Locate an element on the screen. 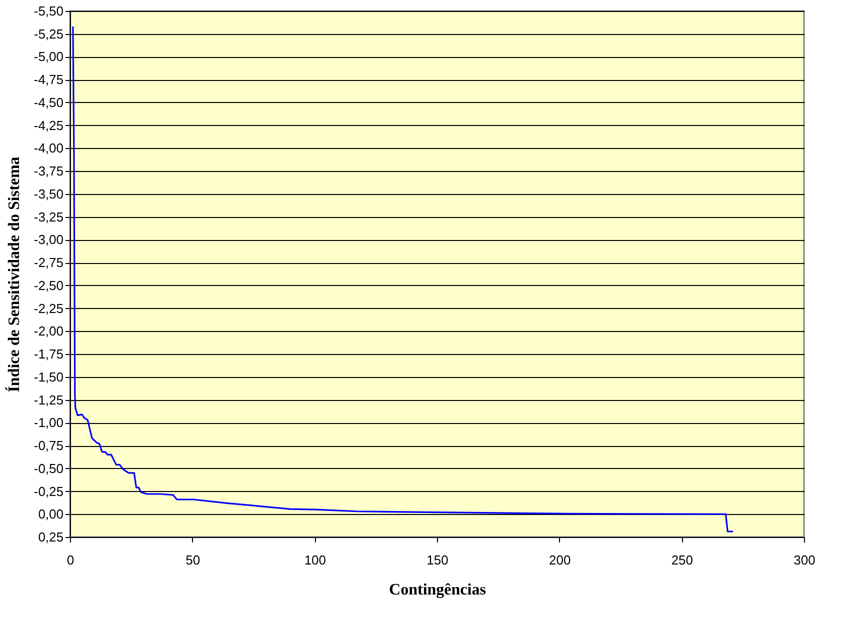  y-tick-label: -1,25 is located at coordinates (49, 400).